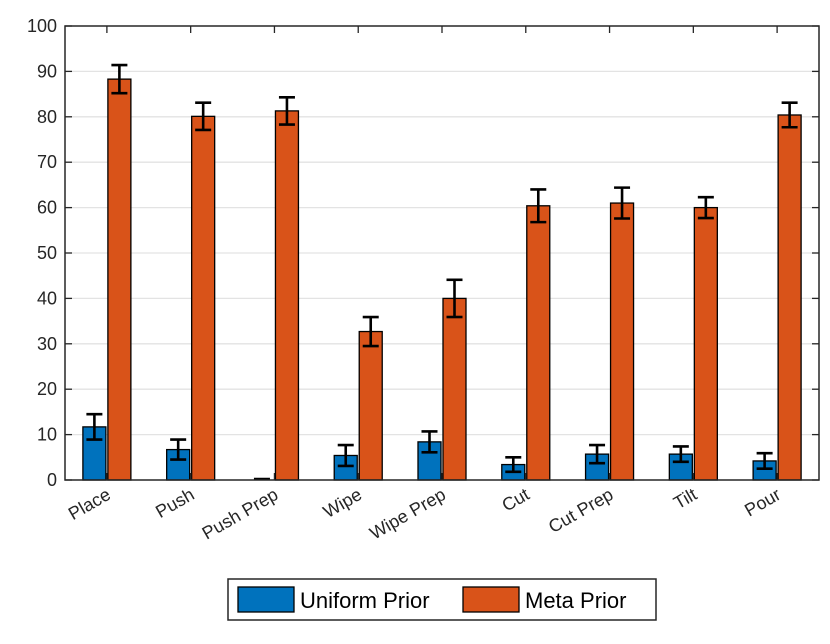 This screenshot has width=830, height=644. What do you see at coordinates (685, 498) in the screenshot?
I see `x-tick-label: Tilt` at bounding box center [685, 498].